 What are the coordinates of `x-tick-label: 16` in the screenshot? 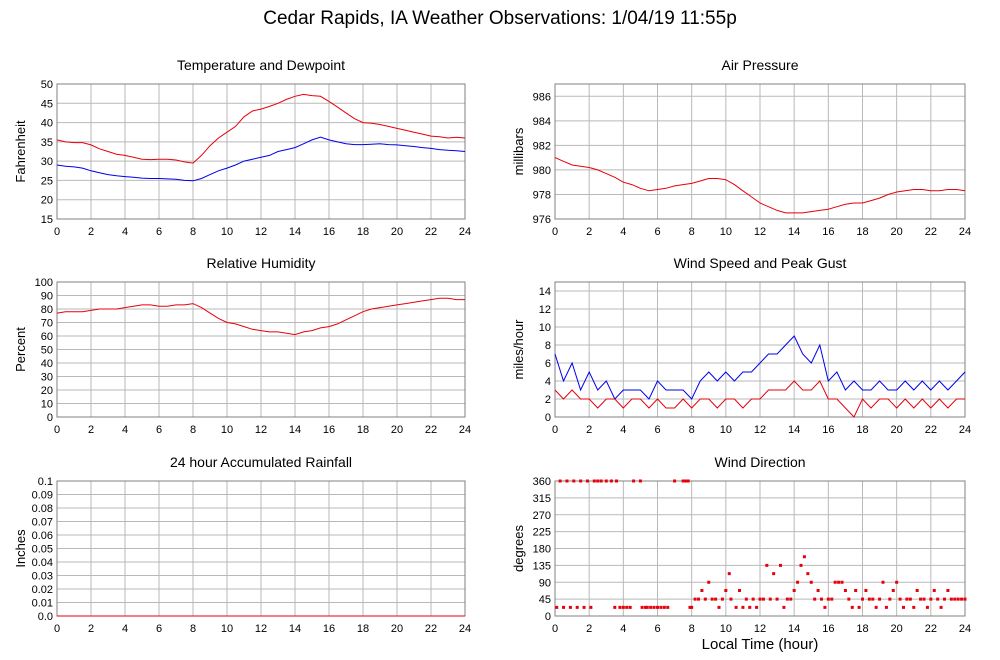 It's located at (828, 430).